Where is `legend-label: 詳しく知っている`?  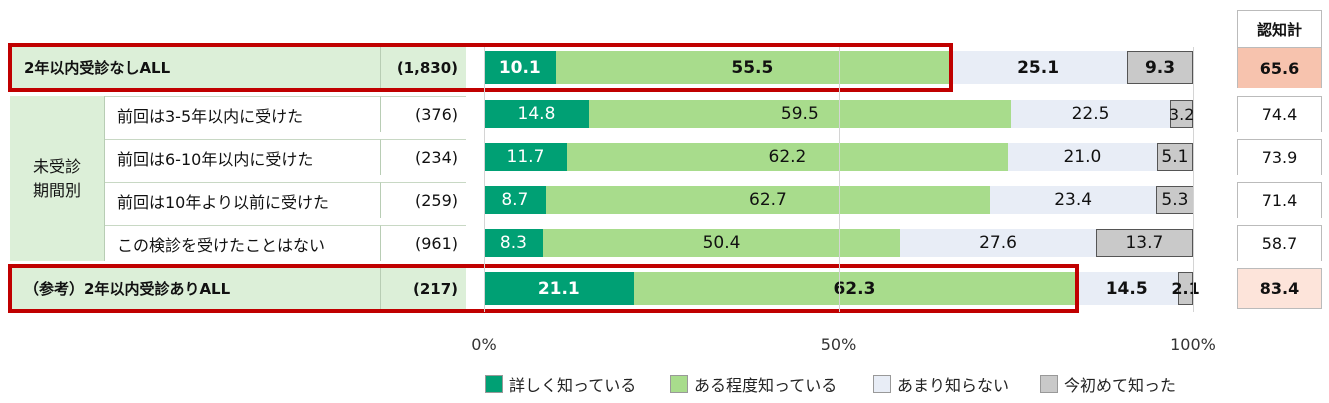 legend-label: 詳しく知っている is located at coordinates (573, 385).